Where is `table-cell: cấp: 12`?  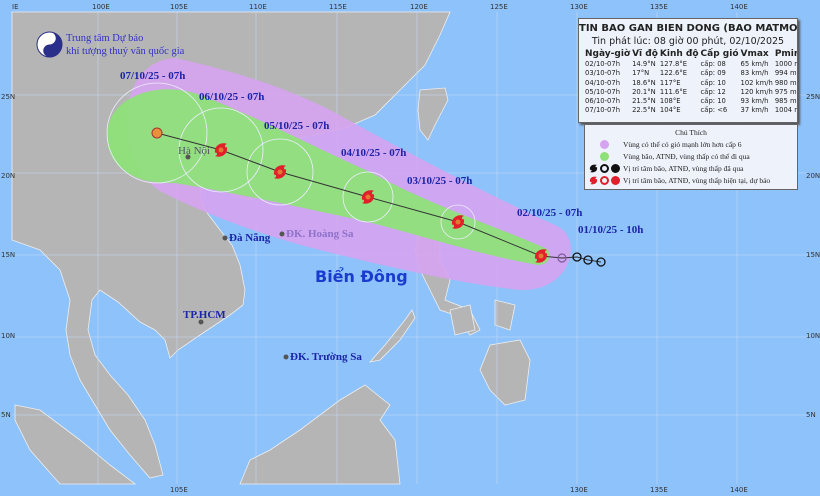
table-cell: cấp: 12 is located at coordinates (713, 91).